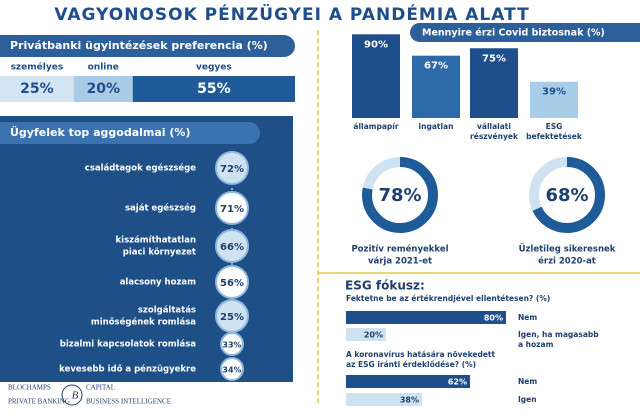 Image resolution: width=640 pixels, height=414 pixels. Describe the element at coordinates (140, 168) in the screenshot. I see `concern-label: családtagok egészsége` at that location.